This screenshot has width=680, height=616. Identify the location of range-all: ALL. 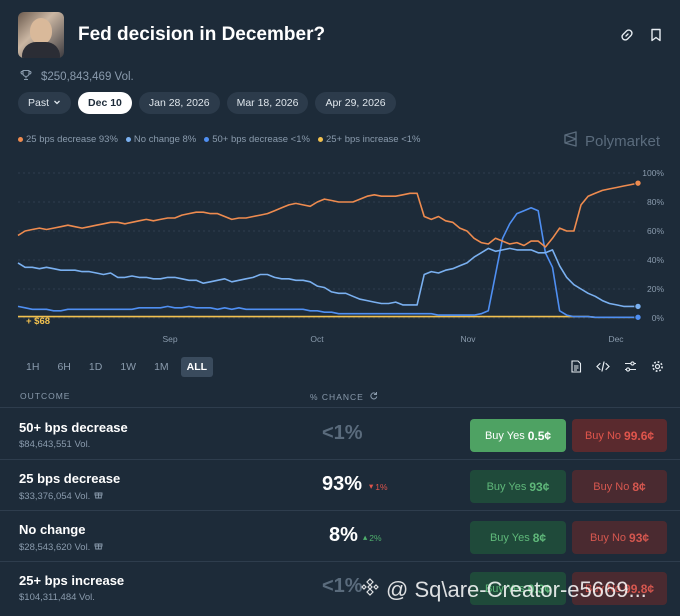
(197, 367).